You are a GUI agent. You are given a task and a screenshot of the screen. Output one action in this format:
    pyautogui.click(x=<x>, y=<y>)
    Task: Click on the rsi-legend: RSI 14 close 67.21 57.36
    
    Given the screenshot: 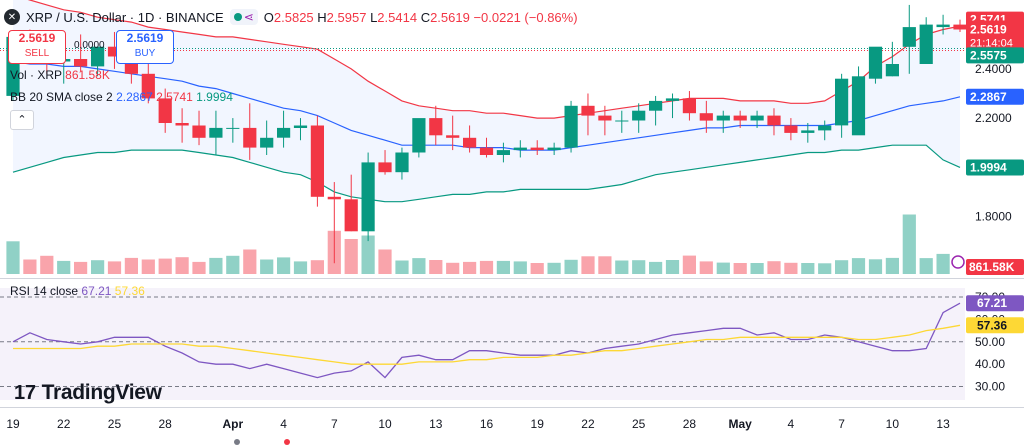 What is the action you would take?
    pyautogui.click(x=77, y=291)
    